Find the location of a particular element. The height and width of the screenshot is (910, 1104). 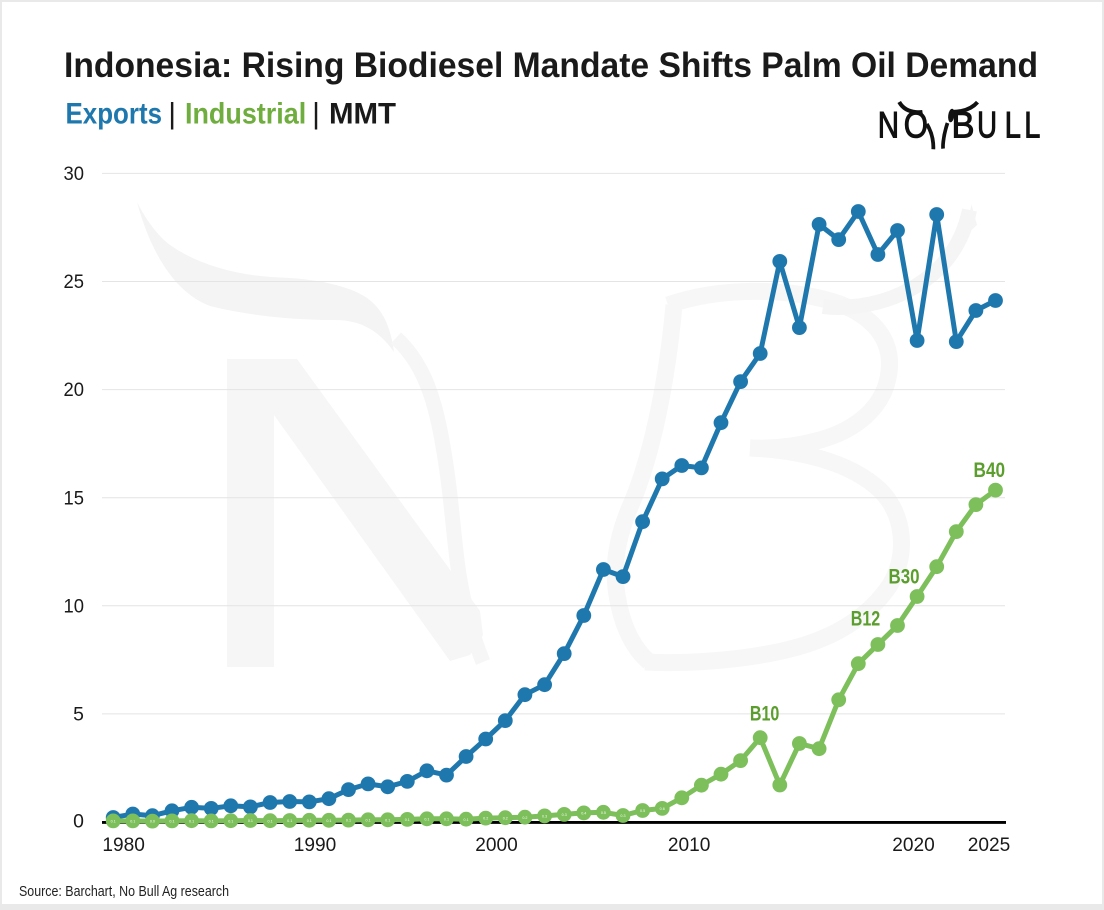

svg-text: 0.4 is located at coordinates (583, 814).